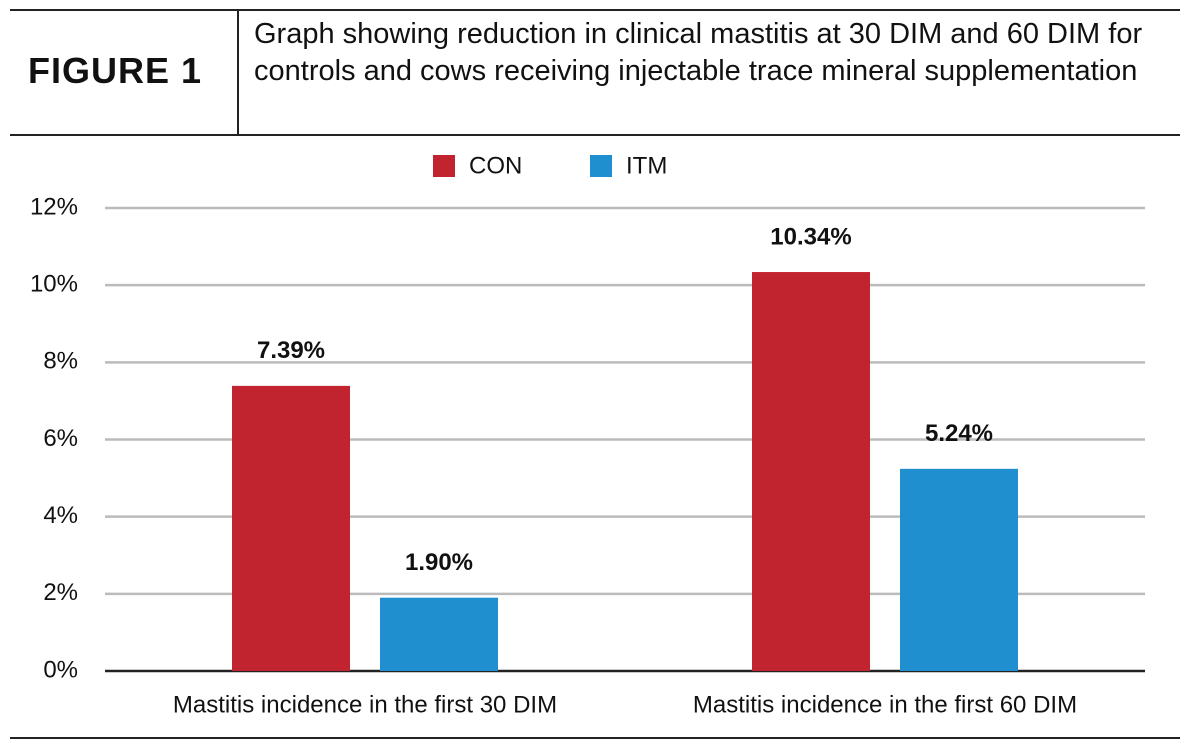  What do you see at coordinates (646, 165) in the screenshot?
I see `legend-label: ITM` at bounding box center [646, 165].